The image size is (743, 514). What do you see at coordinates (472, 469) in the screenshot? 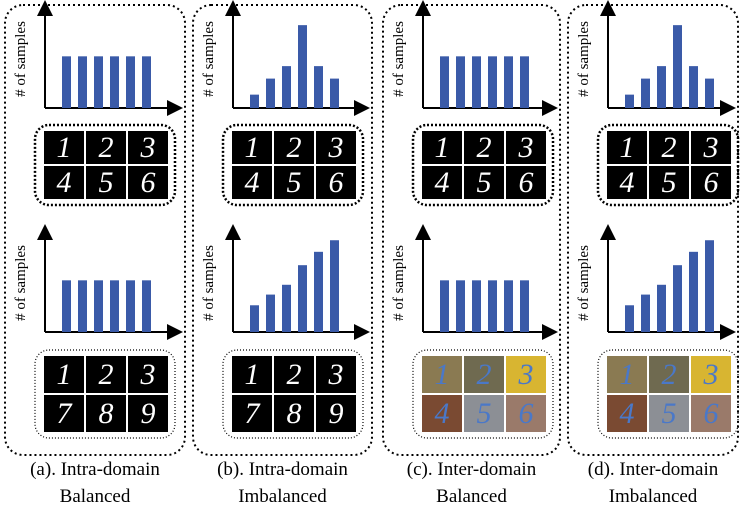
I see `caption: (c). Inter-domain` at bounding box center [472, 469].